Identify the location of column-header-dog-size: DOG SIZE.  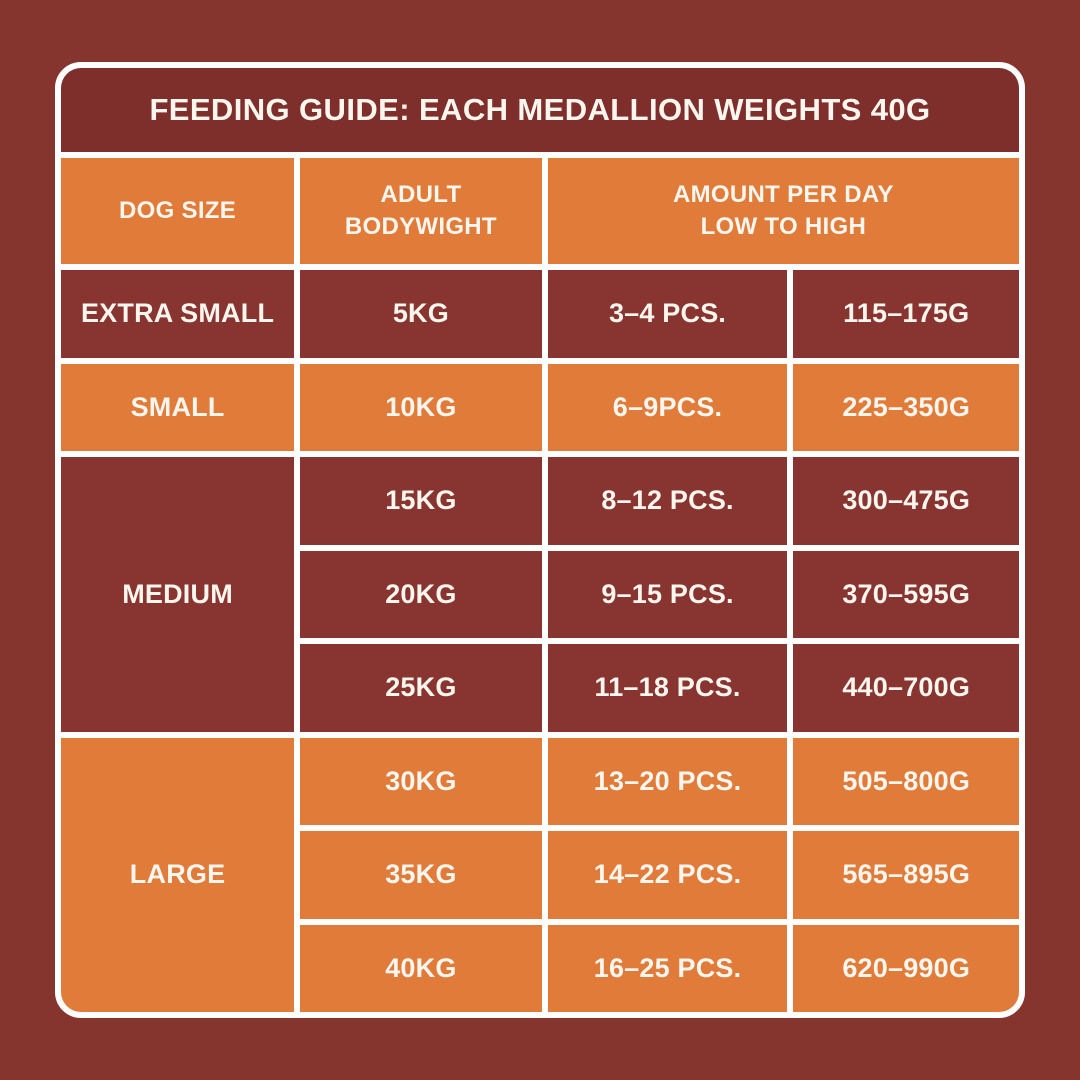
(178, 211).